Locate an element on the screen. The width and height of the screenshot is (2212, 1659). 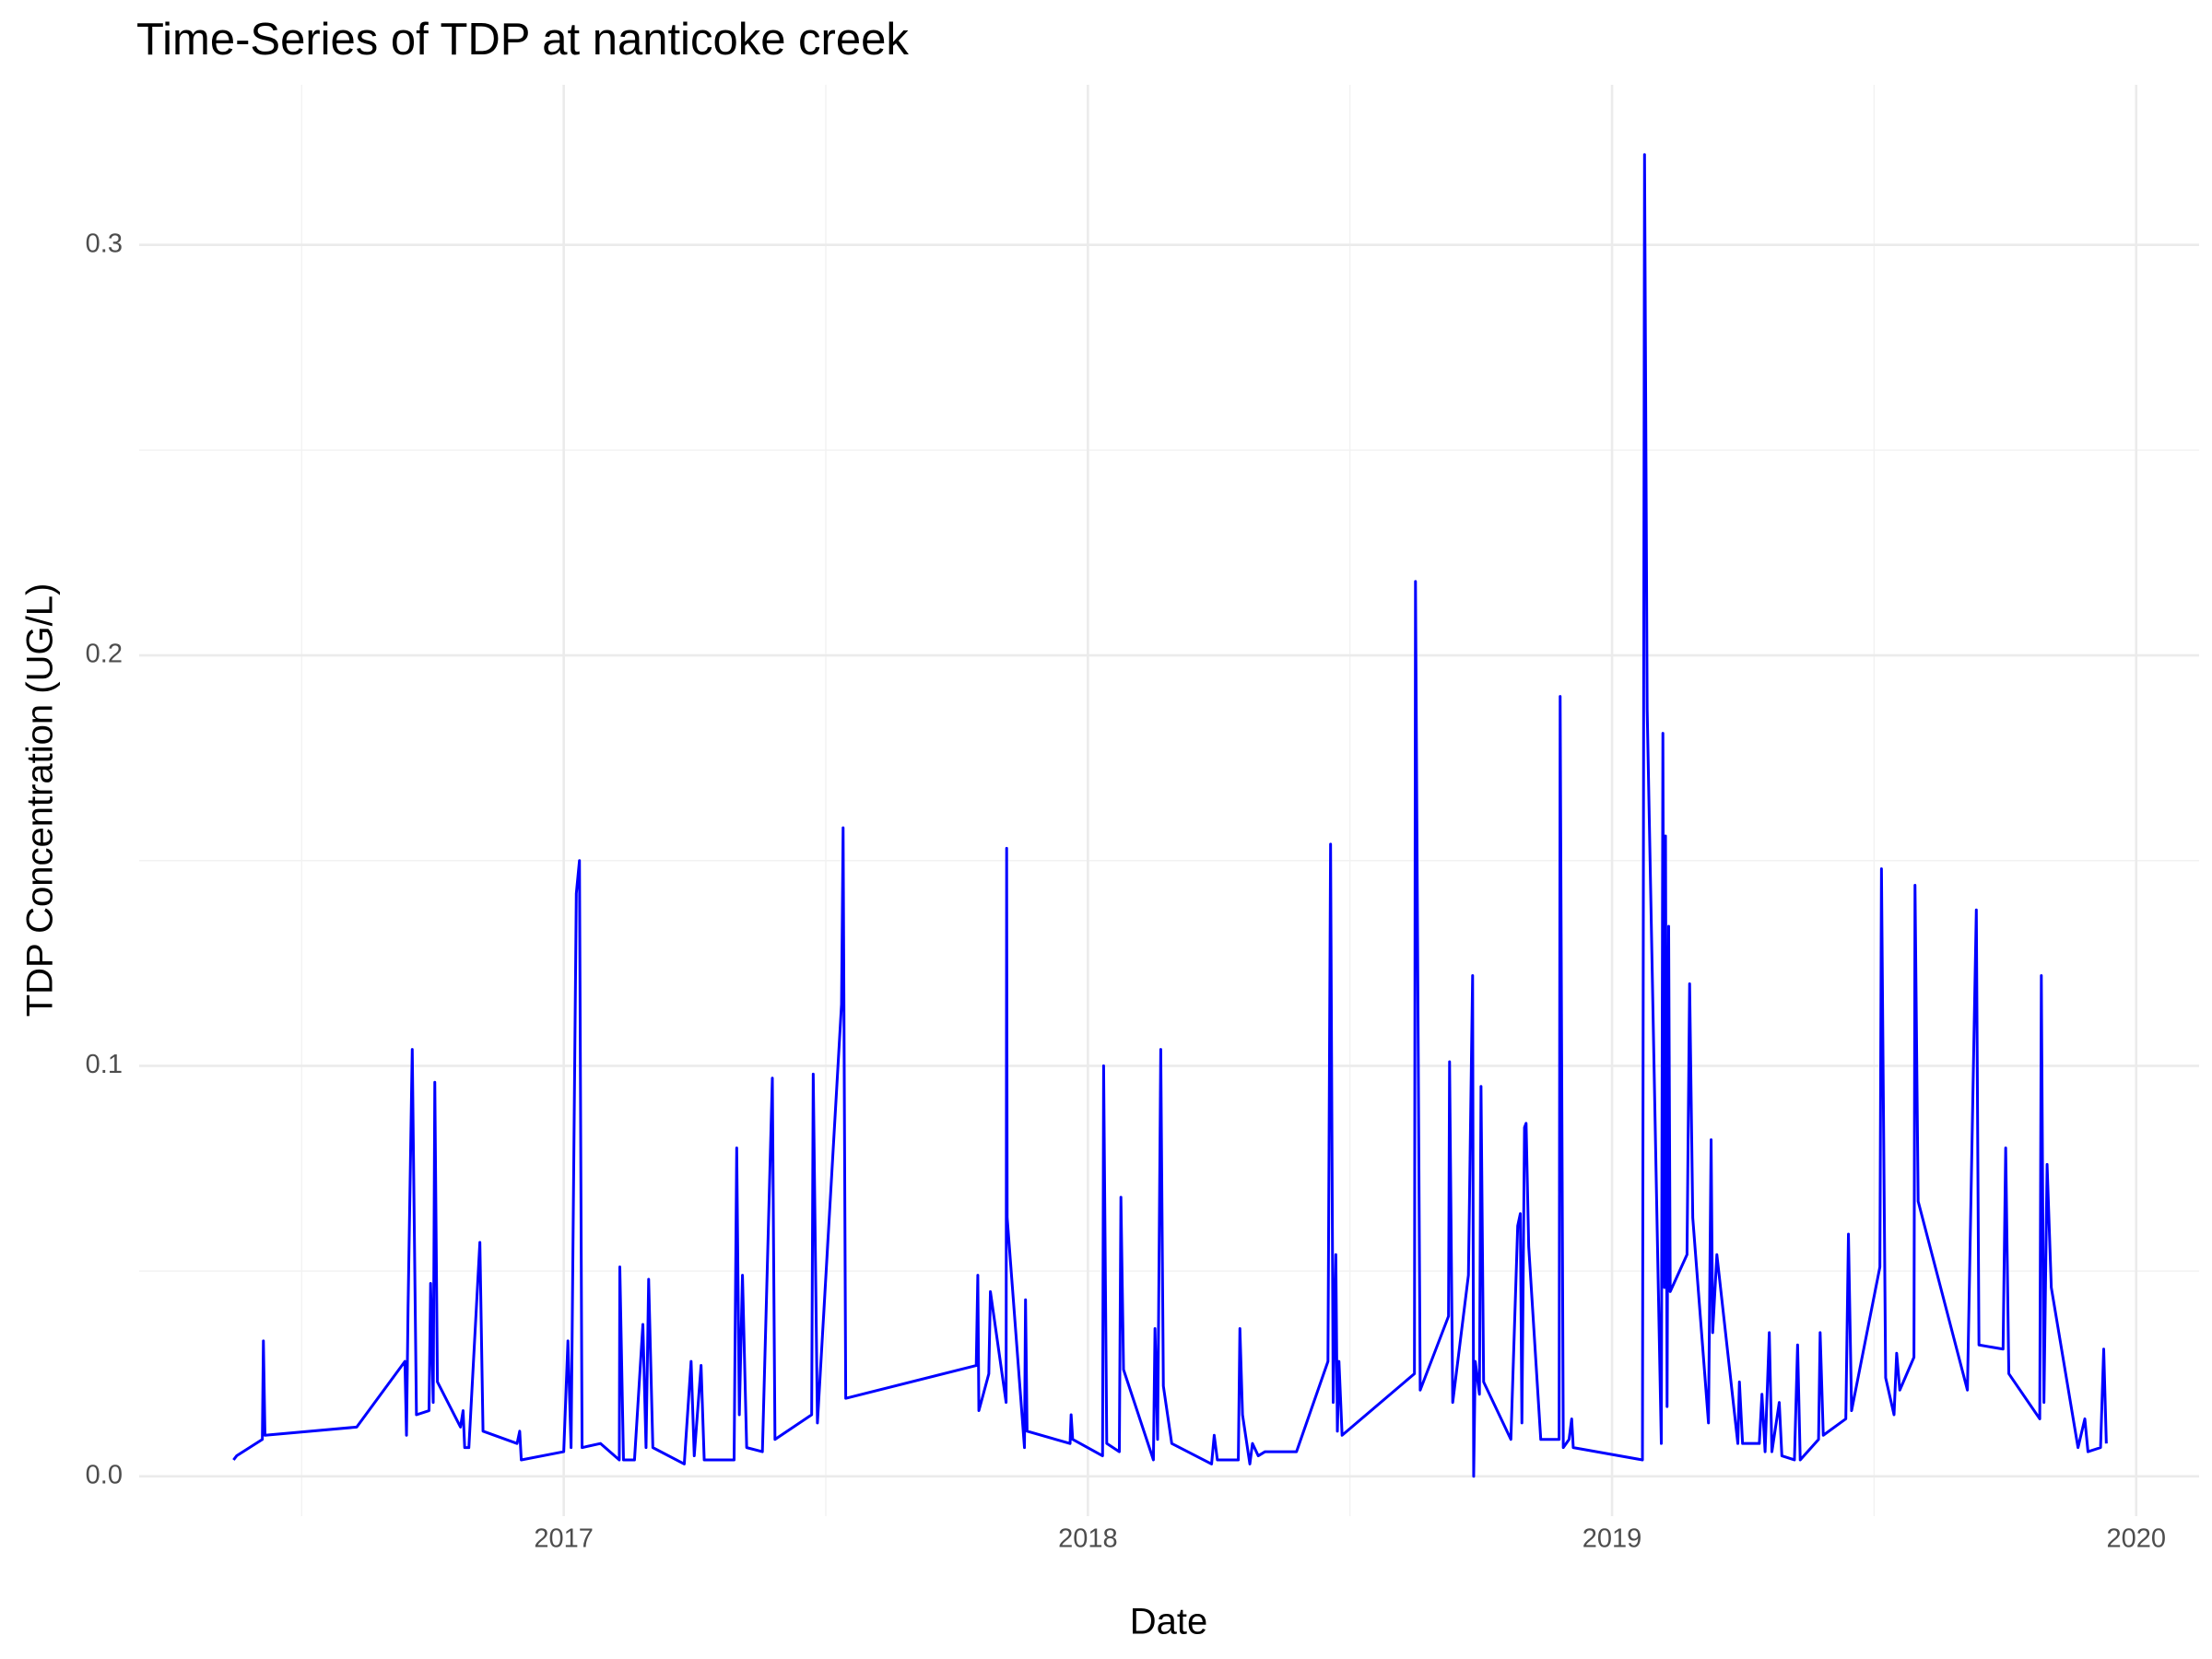
x-axis-title: Date is located at coordinates (1169, 1622).